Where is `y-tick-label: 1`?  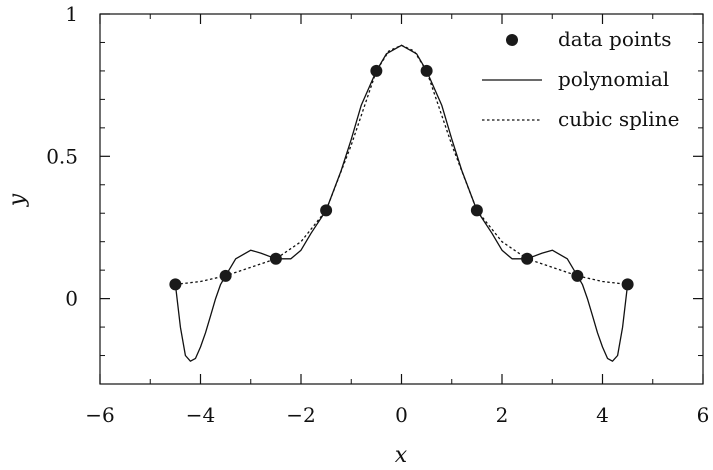
y-tick-label: 1 is located at coordinates (71, 14).